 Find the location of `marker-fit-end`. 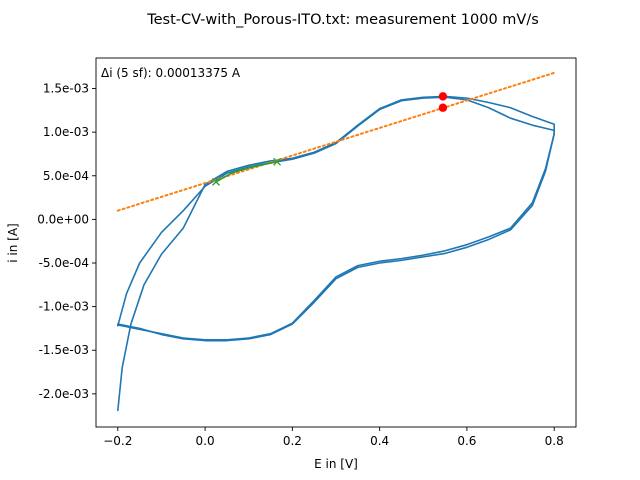

marker-fit-end is located at coordinates (277, 161).